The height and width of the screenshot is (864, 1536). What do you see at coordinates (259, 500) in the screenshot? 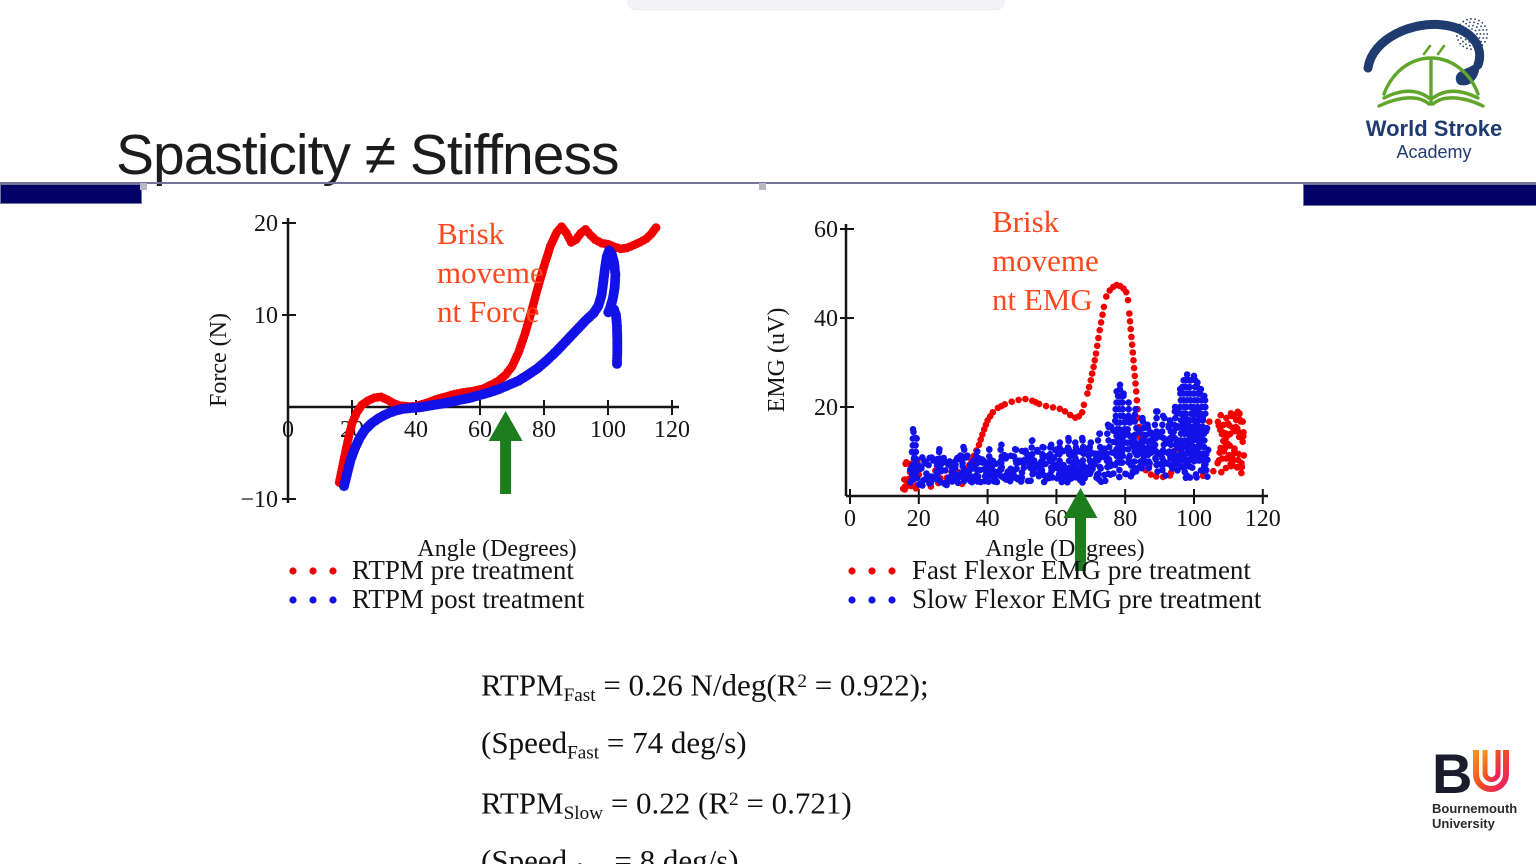
I see `y-tick-label: −10` at bounding box center [259, 500].